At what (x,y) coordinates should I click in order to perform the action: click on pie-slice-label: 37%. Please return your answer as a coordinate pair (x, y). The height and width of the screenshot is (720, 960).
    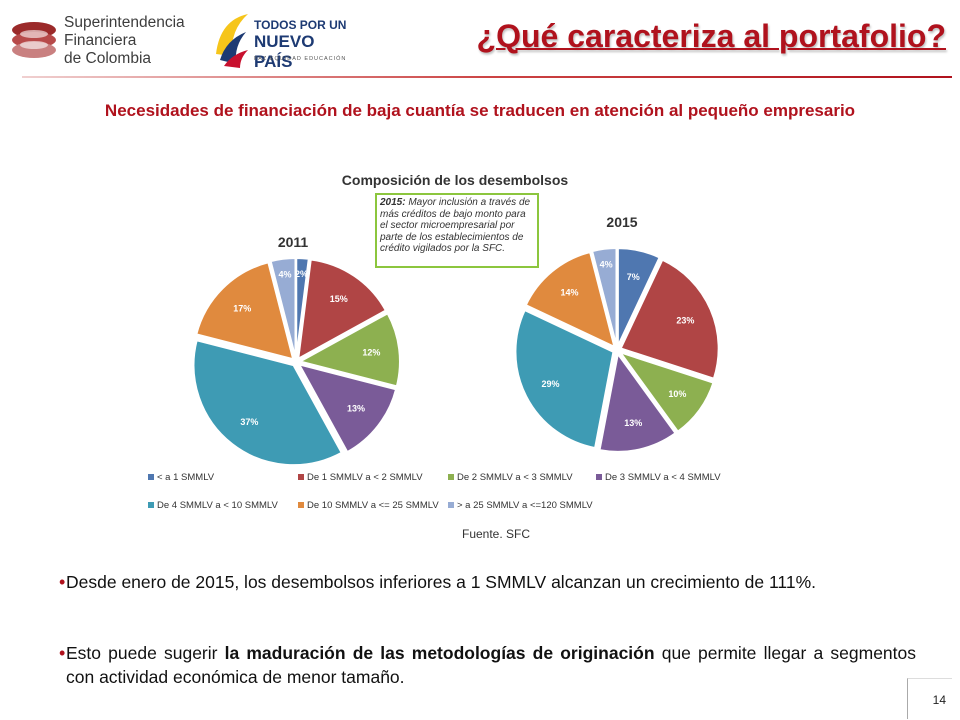
    Looking at the image, I should click on (249, 422).